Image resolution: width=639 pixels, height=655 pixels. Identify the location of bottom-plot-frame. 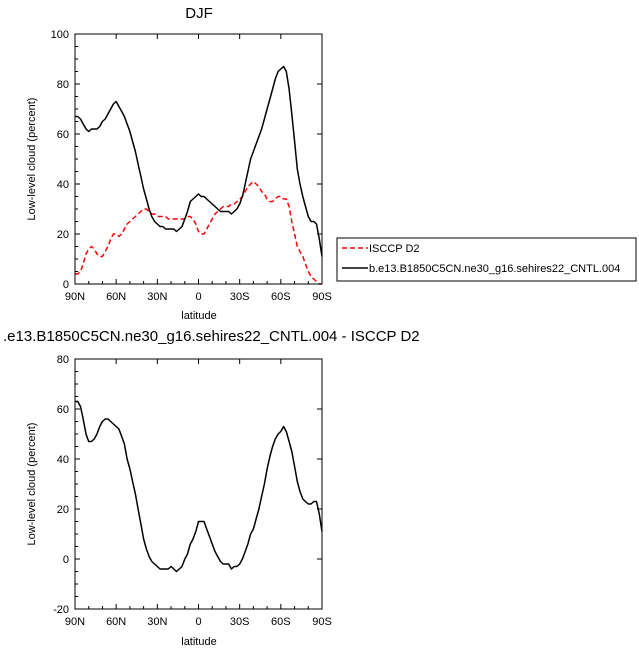
(198, 484).